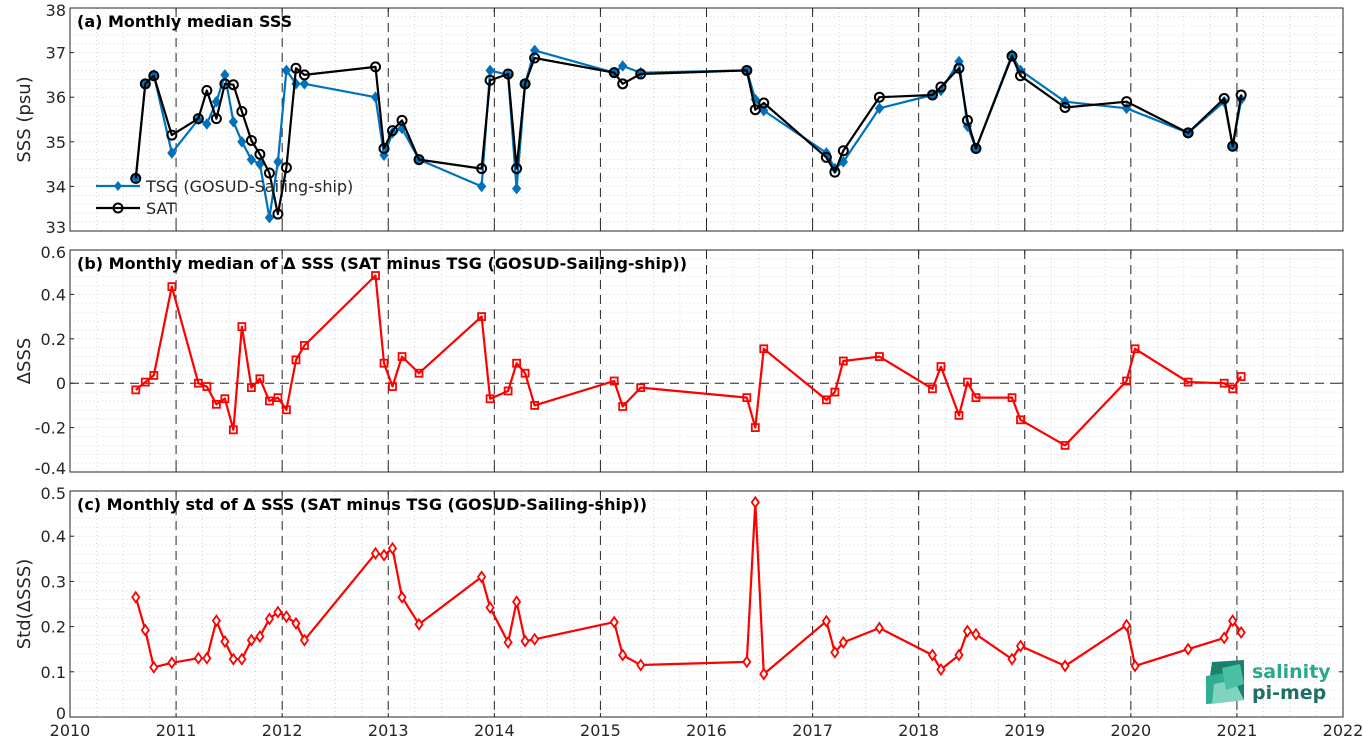  Describe the element at coordinates (53, 252) in the screenshot. I see `y-tick-label: 0.6` at that location.